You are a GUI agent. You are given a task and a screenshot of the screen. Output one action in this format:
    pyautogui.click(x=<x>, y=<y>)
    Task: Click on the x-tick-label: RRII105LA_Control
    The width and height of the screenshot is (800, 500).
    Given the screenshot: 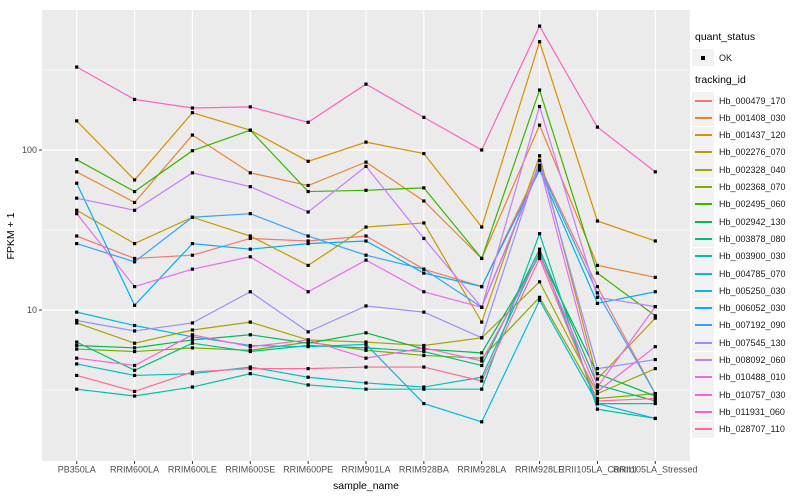 What is the action you would take?
    pyautogui.click(x=597, y=470)
    